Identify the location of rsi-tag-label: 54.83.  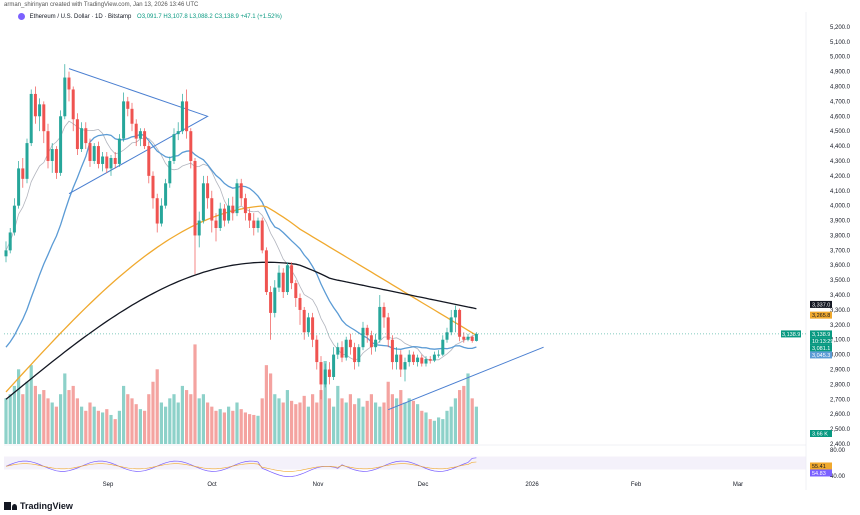
(819, 474).